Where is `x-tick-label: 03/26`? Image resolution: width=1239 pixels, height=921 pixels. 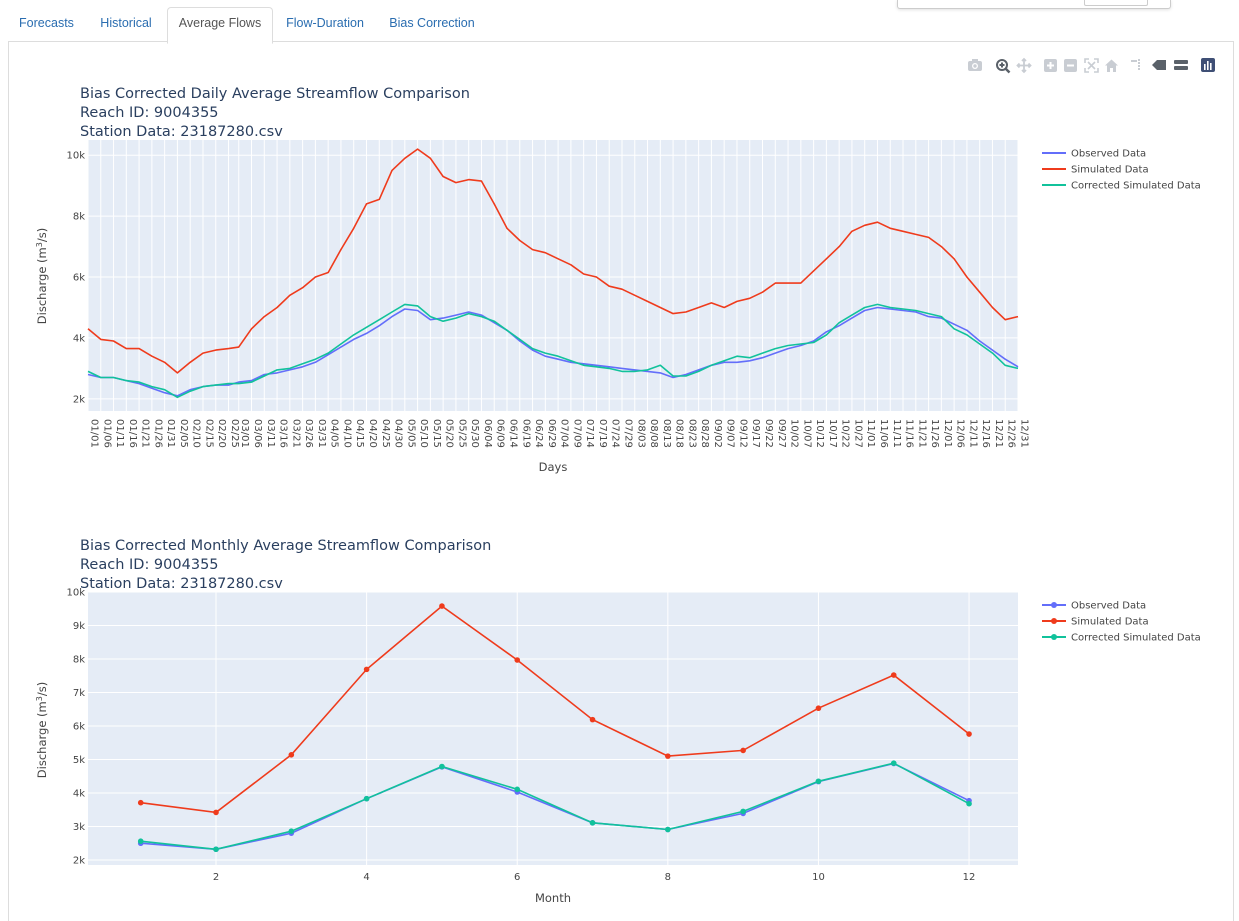
x-tick-label: 03/26 is located at coordinates (308, 433).